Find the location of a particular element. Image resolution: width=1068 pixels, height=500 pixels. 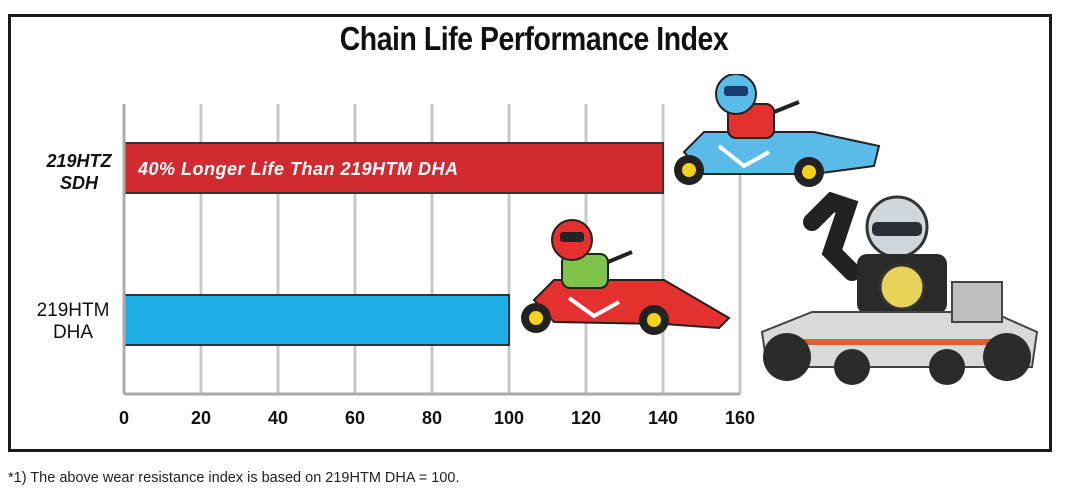

category-label-line2: SDH is located at coordinates (78, 183).